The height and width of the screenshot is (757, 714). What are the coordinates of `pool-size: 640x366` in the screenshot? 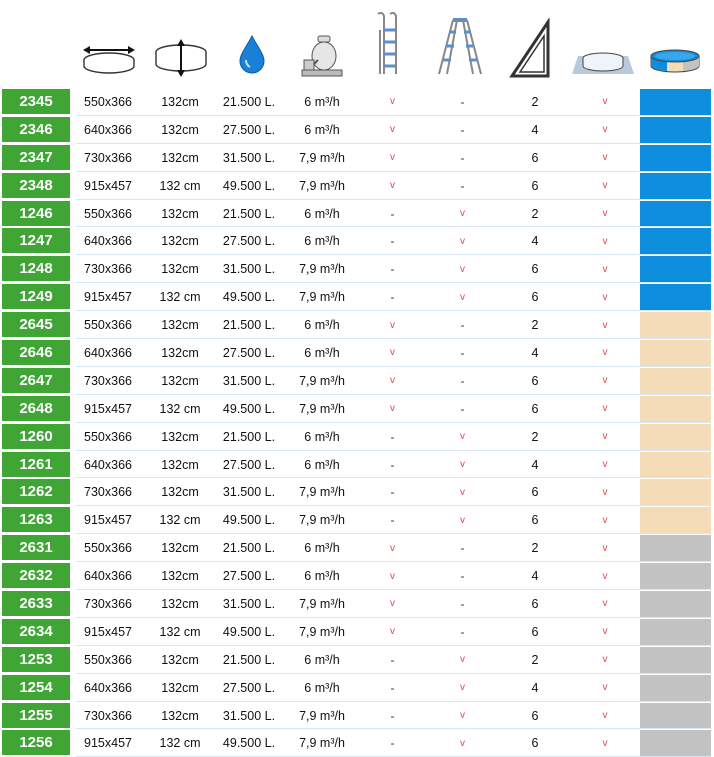 It's located at (108, 464).